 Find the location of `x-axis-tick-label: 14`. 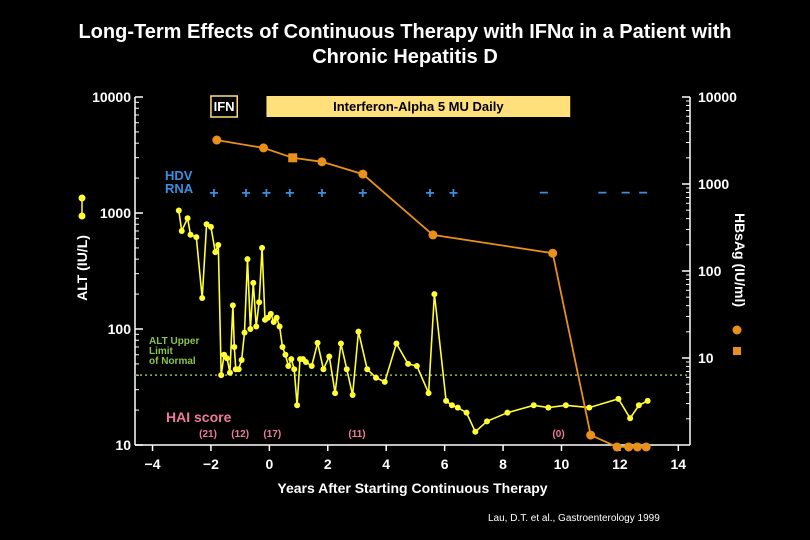

x-axis-tick-label: 14 is located at coordinates (679, 464).